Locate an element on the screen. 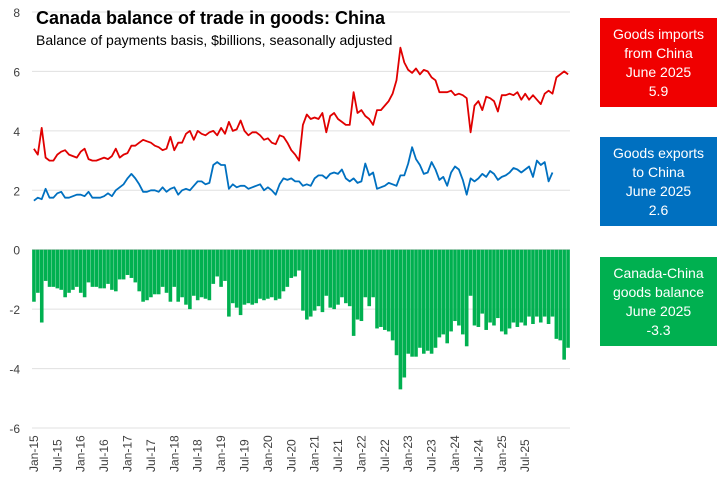 This screenshot has width=721, height=481. x-tick-label: Jan-21 is located at coordinates (315, 453).